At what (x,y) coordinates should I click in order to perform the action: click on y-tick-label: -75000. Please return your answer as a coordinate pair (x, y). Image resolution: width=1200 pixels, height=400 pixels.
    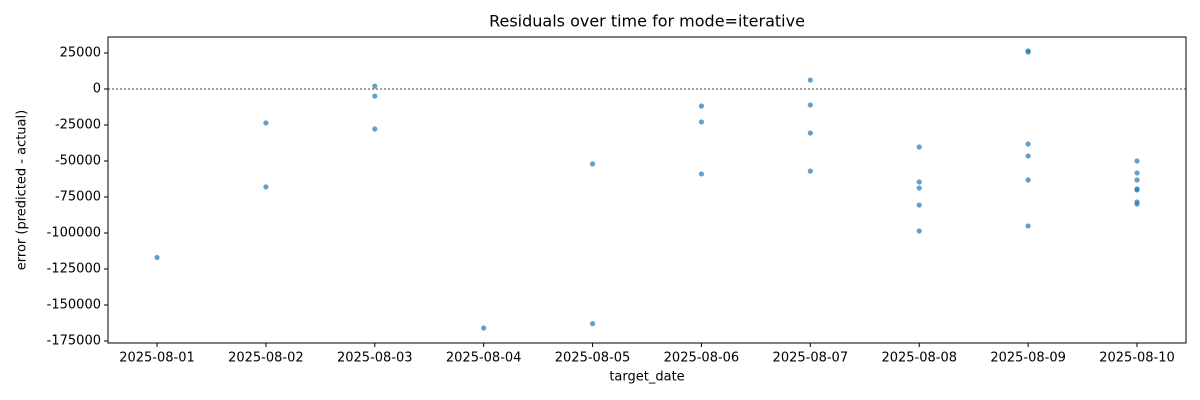
    Looking at the image, I should click on (78, 196).